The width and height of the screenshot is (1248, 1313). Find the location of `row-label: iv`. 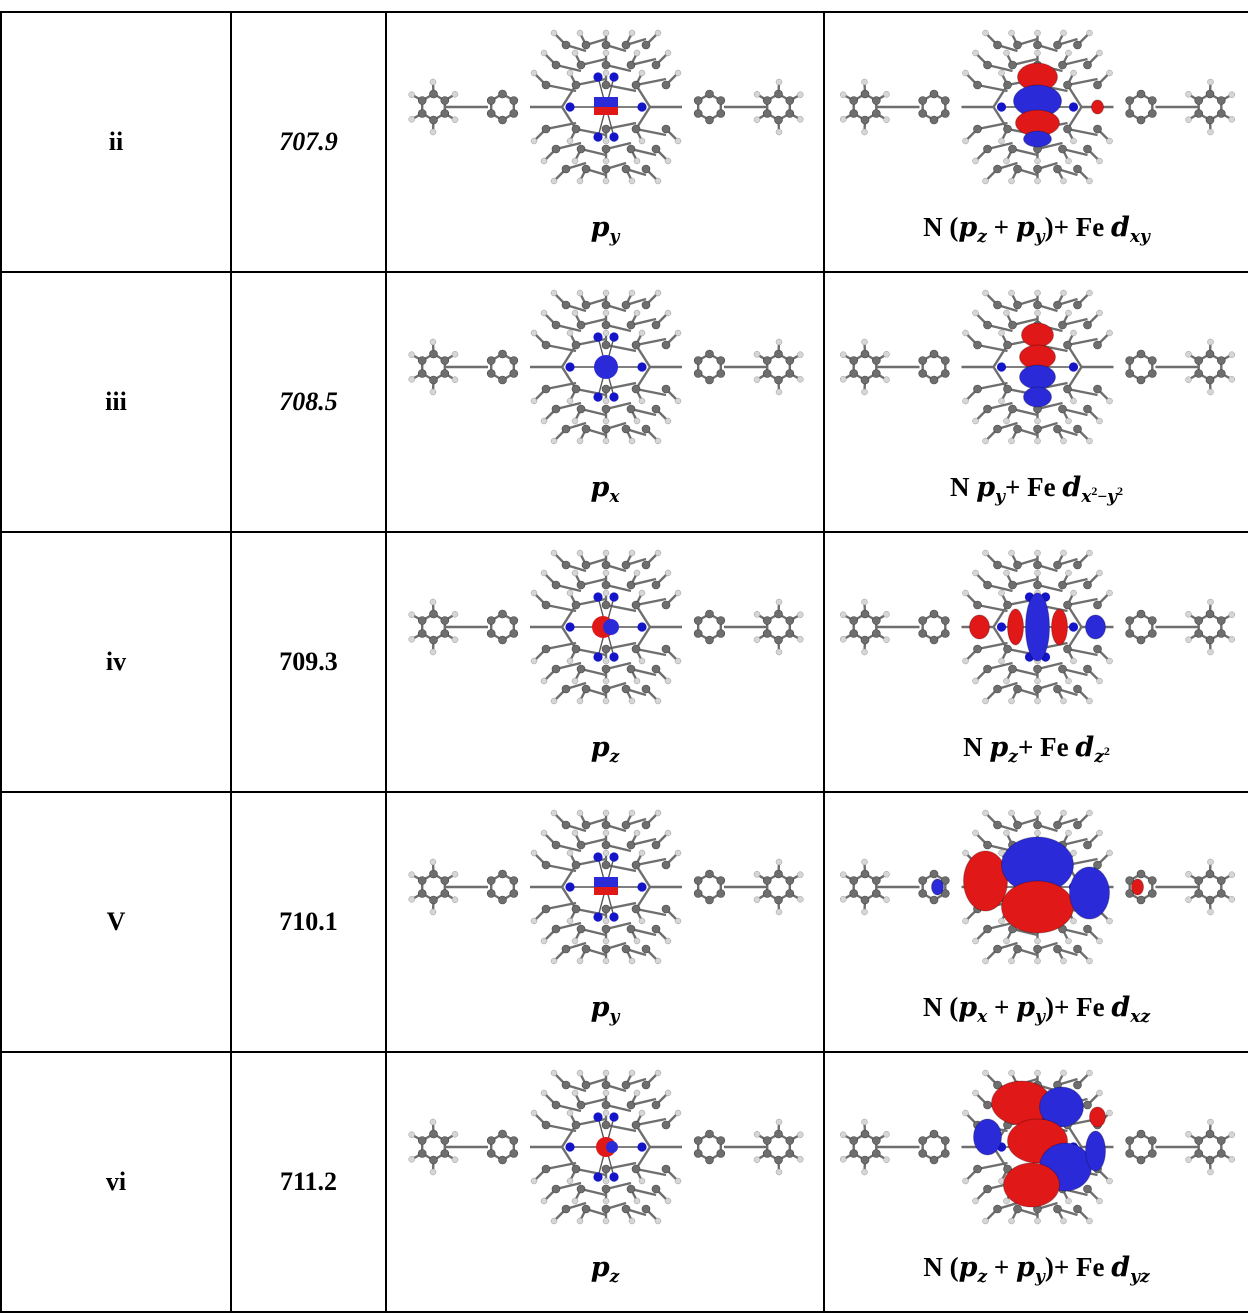

row-label: iv is located at coordinates (116, 662).